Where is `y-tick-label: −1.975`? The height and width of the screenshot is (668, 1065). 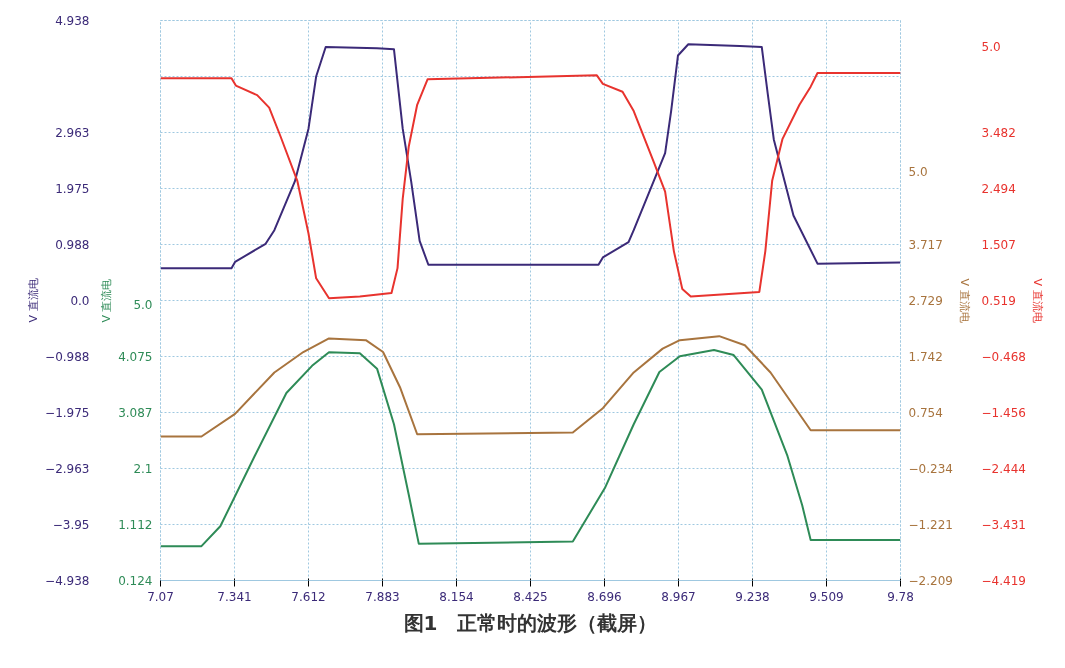 y-tick-label: −1.975 is located at coordinates (67, 412).